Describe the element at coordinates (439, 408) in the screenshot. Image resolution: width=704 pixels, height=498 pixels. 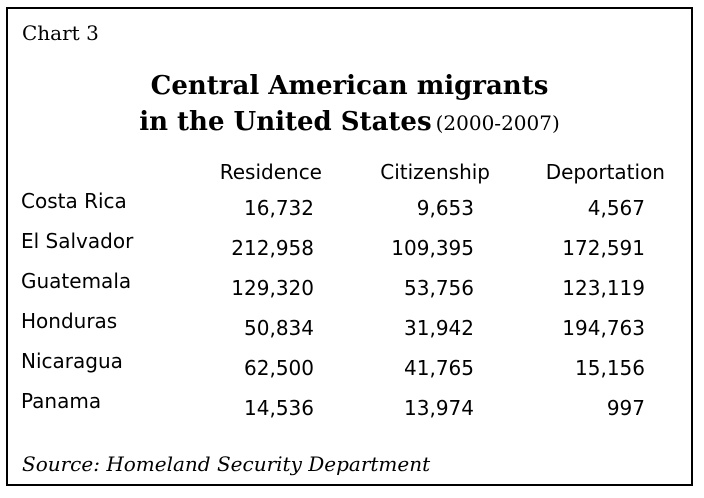
I see `table-cell-citizenship: 13,974` at that location.